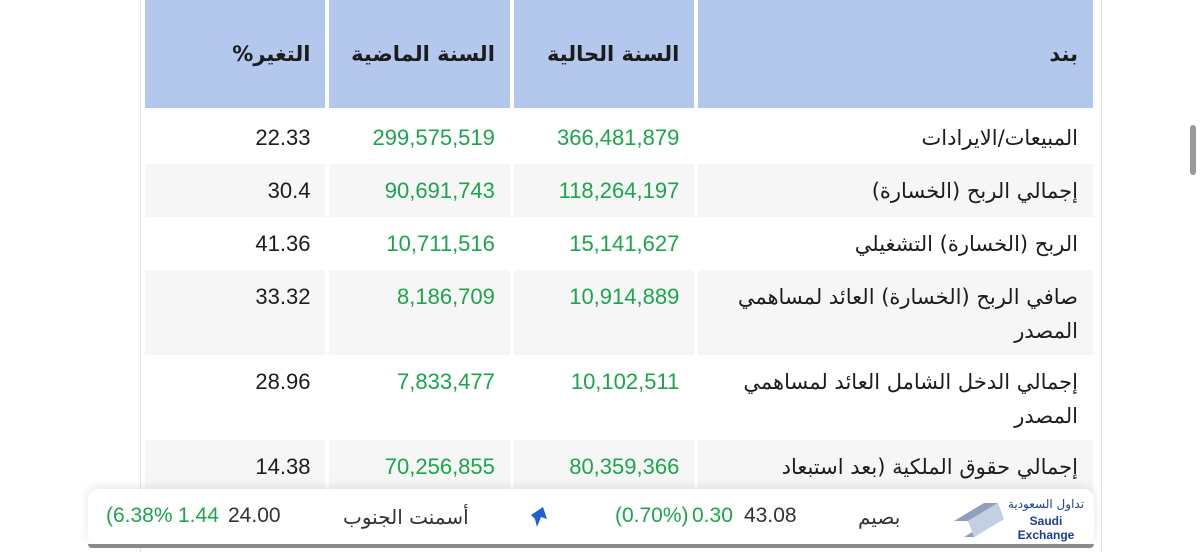  Describe the element at coordinates (966, 244) in the screenshot. I see `row-item-label: الربح (الخسارة) التشغيلي` at that location.